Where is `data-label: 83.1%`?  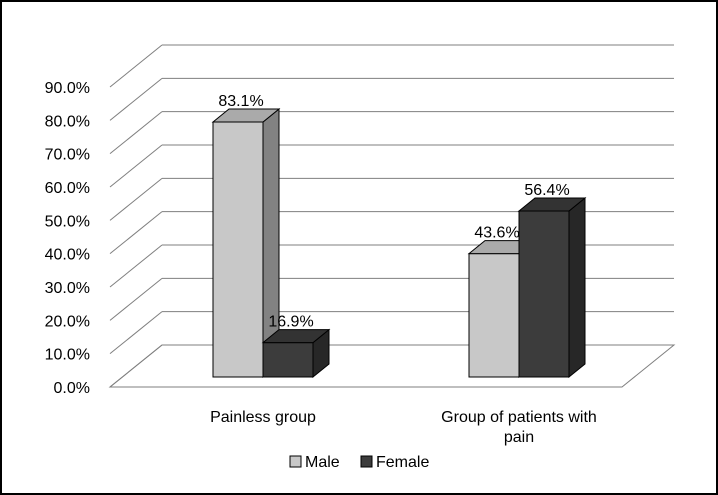
data-label: 83.1% is located at coordinates (240, 101).